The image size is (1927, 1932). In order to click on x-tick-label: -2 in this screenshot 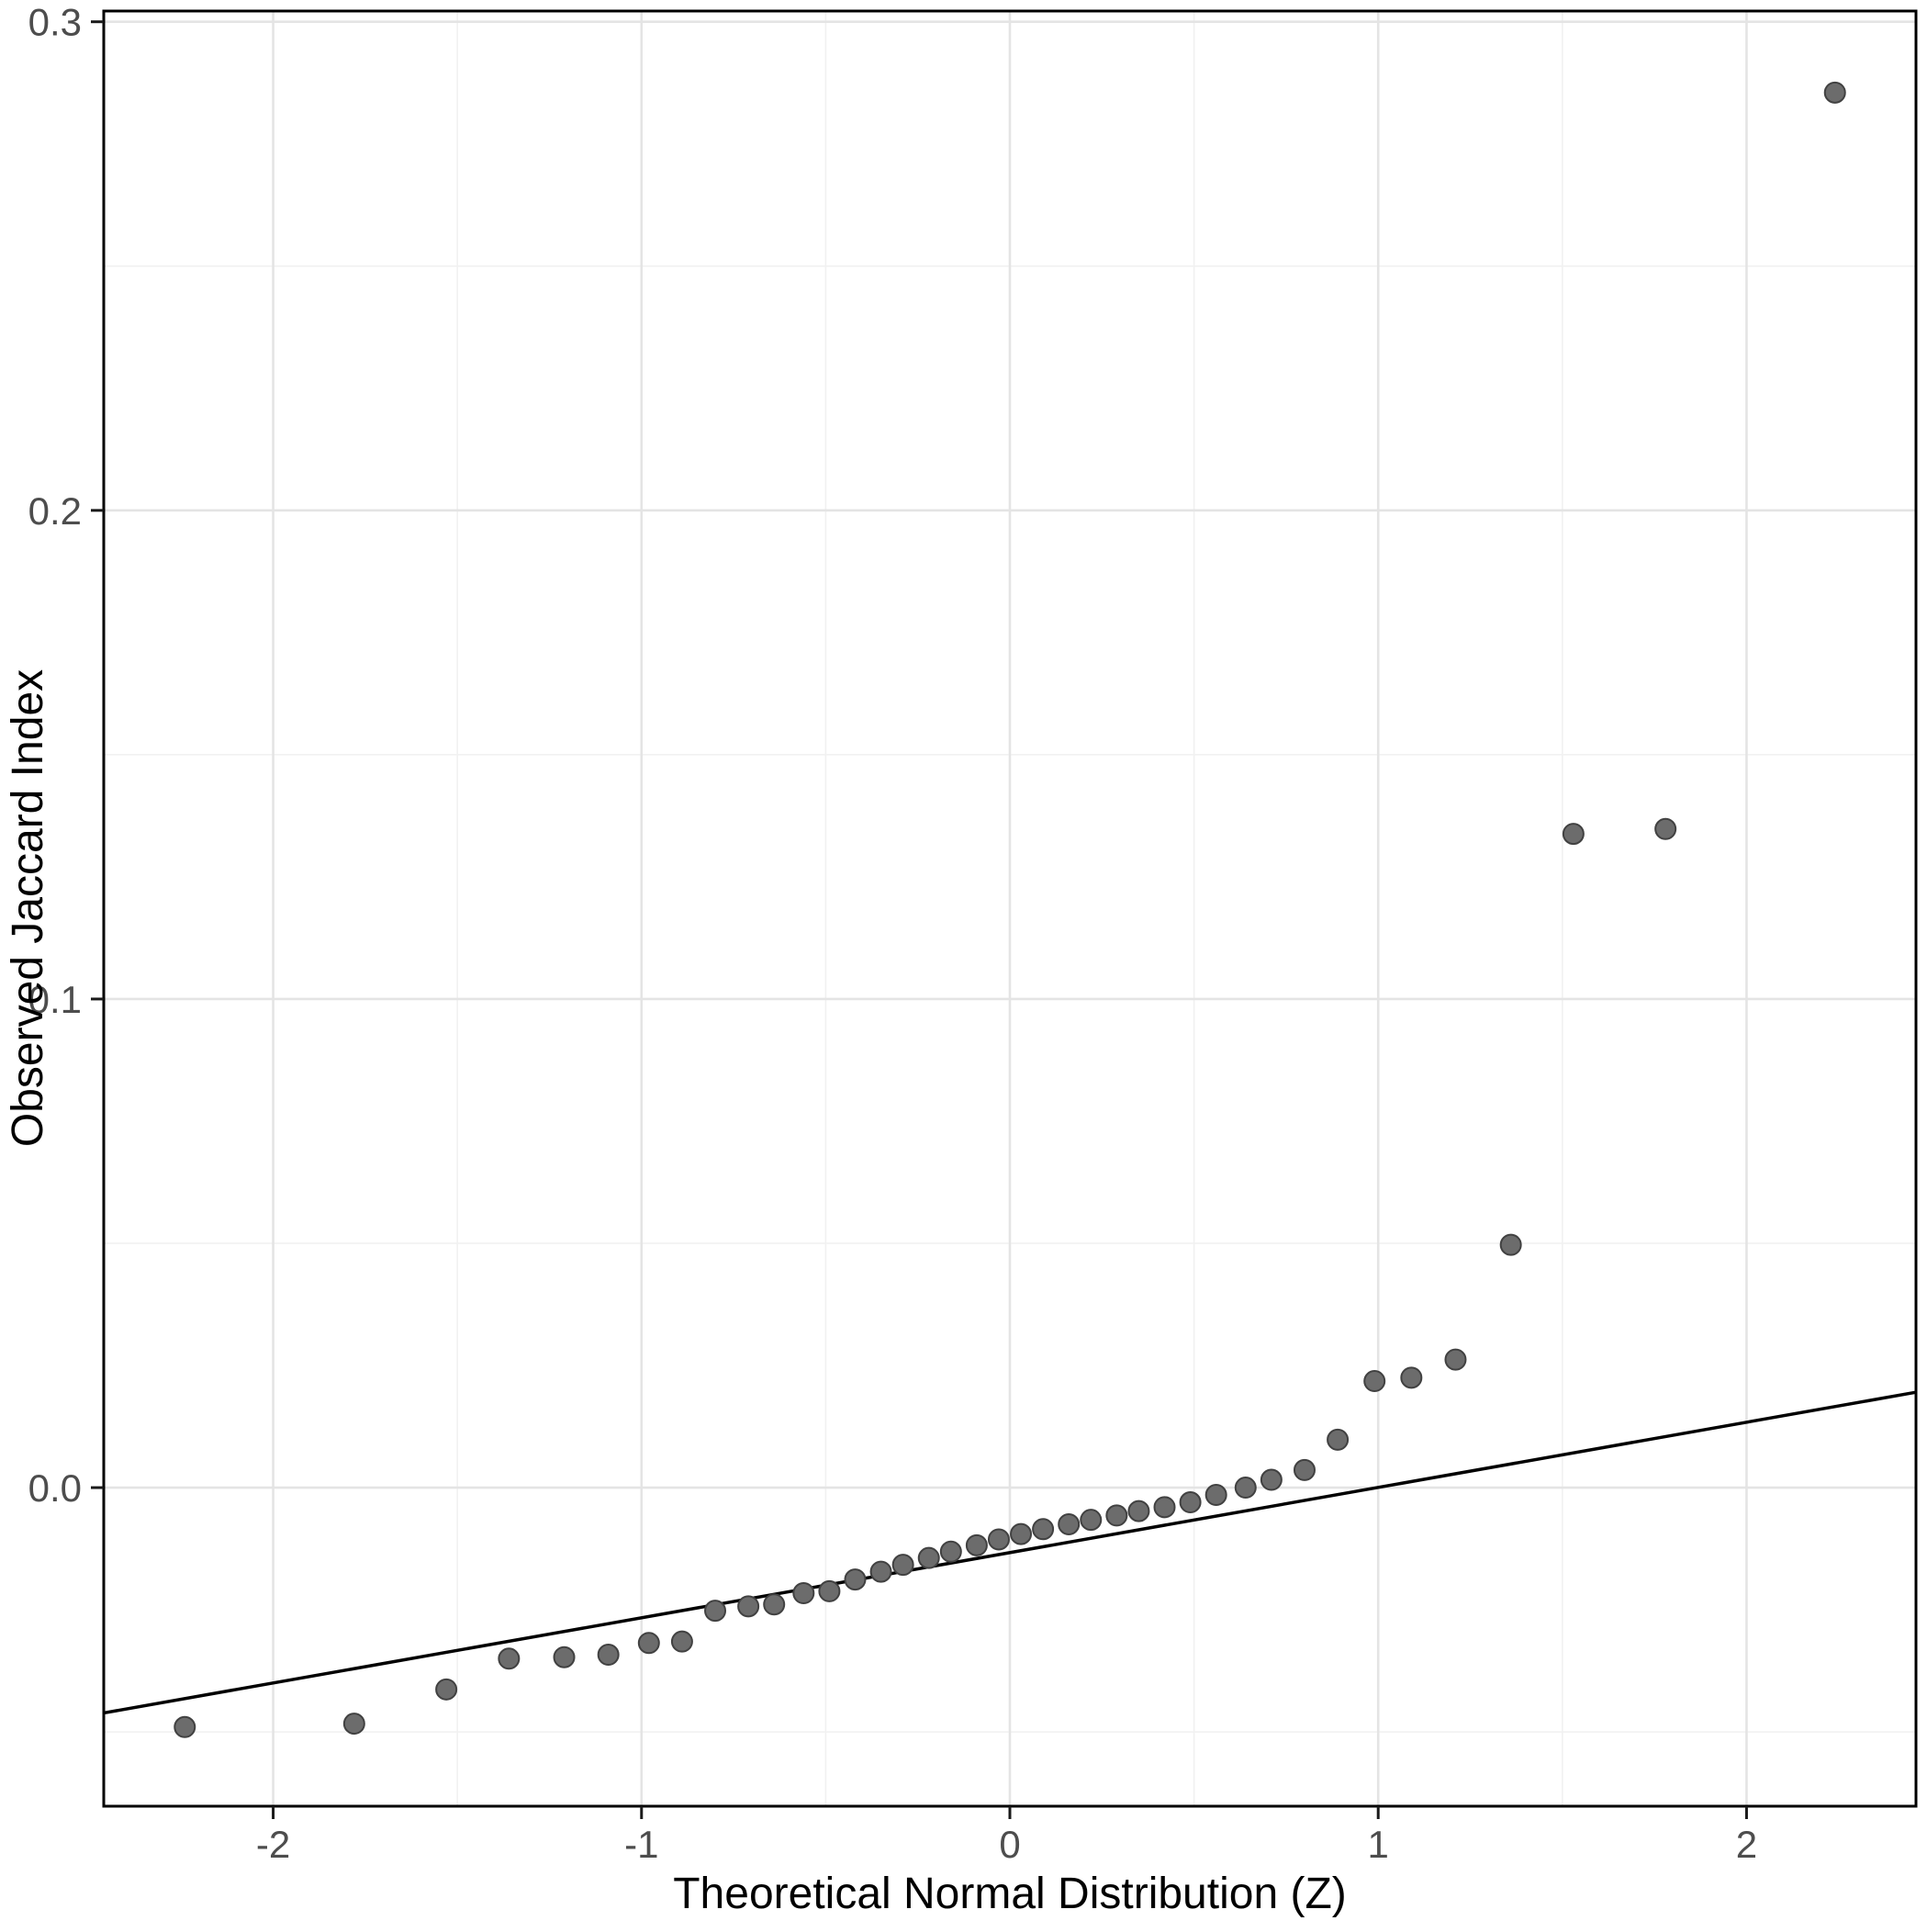, I will do `click(273, 1844)`.